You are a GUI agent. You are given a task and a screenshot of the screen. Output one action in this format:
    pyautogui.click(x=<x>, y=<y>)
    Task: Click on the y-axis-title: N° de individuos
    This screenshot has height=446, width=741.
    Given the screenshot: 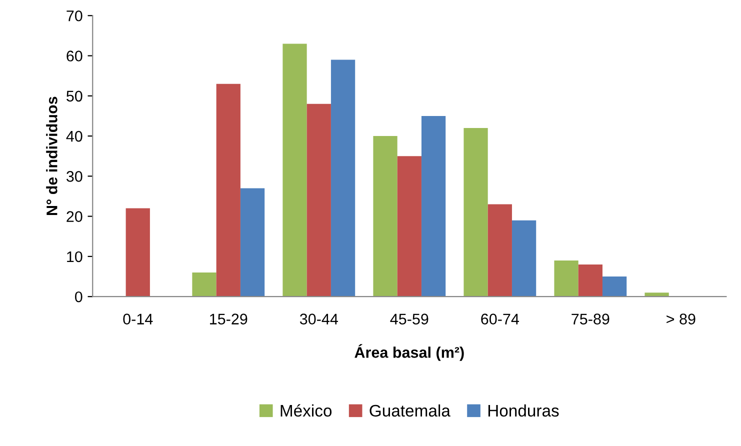 What is the action you would take?
    pyautogui.click(x=52, y=155)
    